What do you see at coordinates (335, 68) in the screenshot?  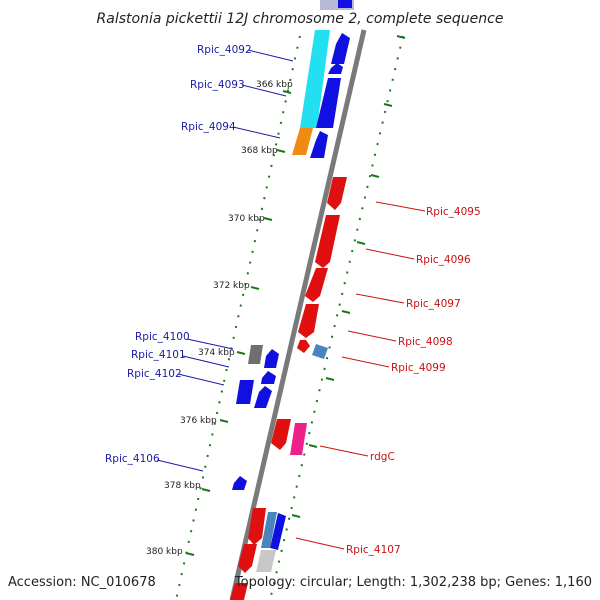 I see `feature-rpic-4093-cds-a` at bounding box center [335, 68].